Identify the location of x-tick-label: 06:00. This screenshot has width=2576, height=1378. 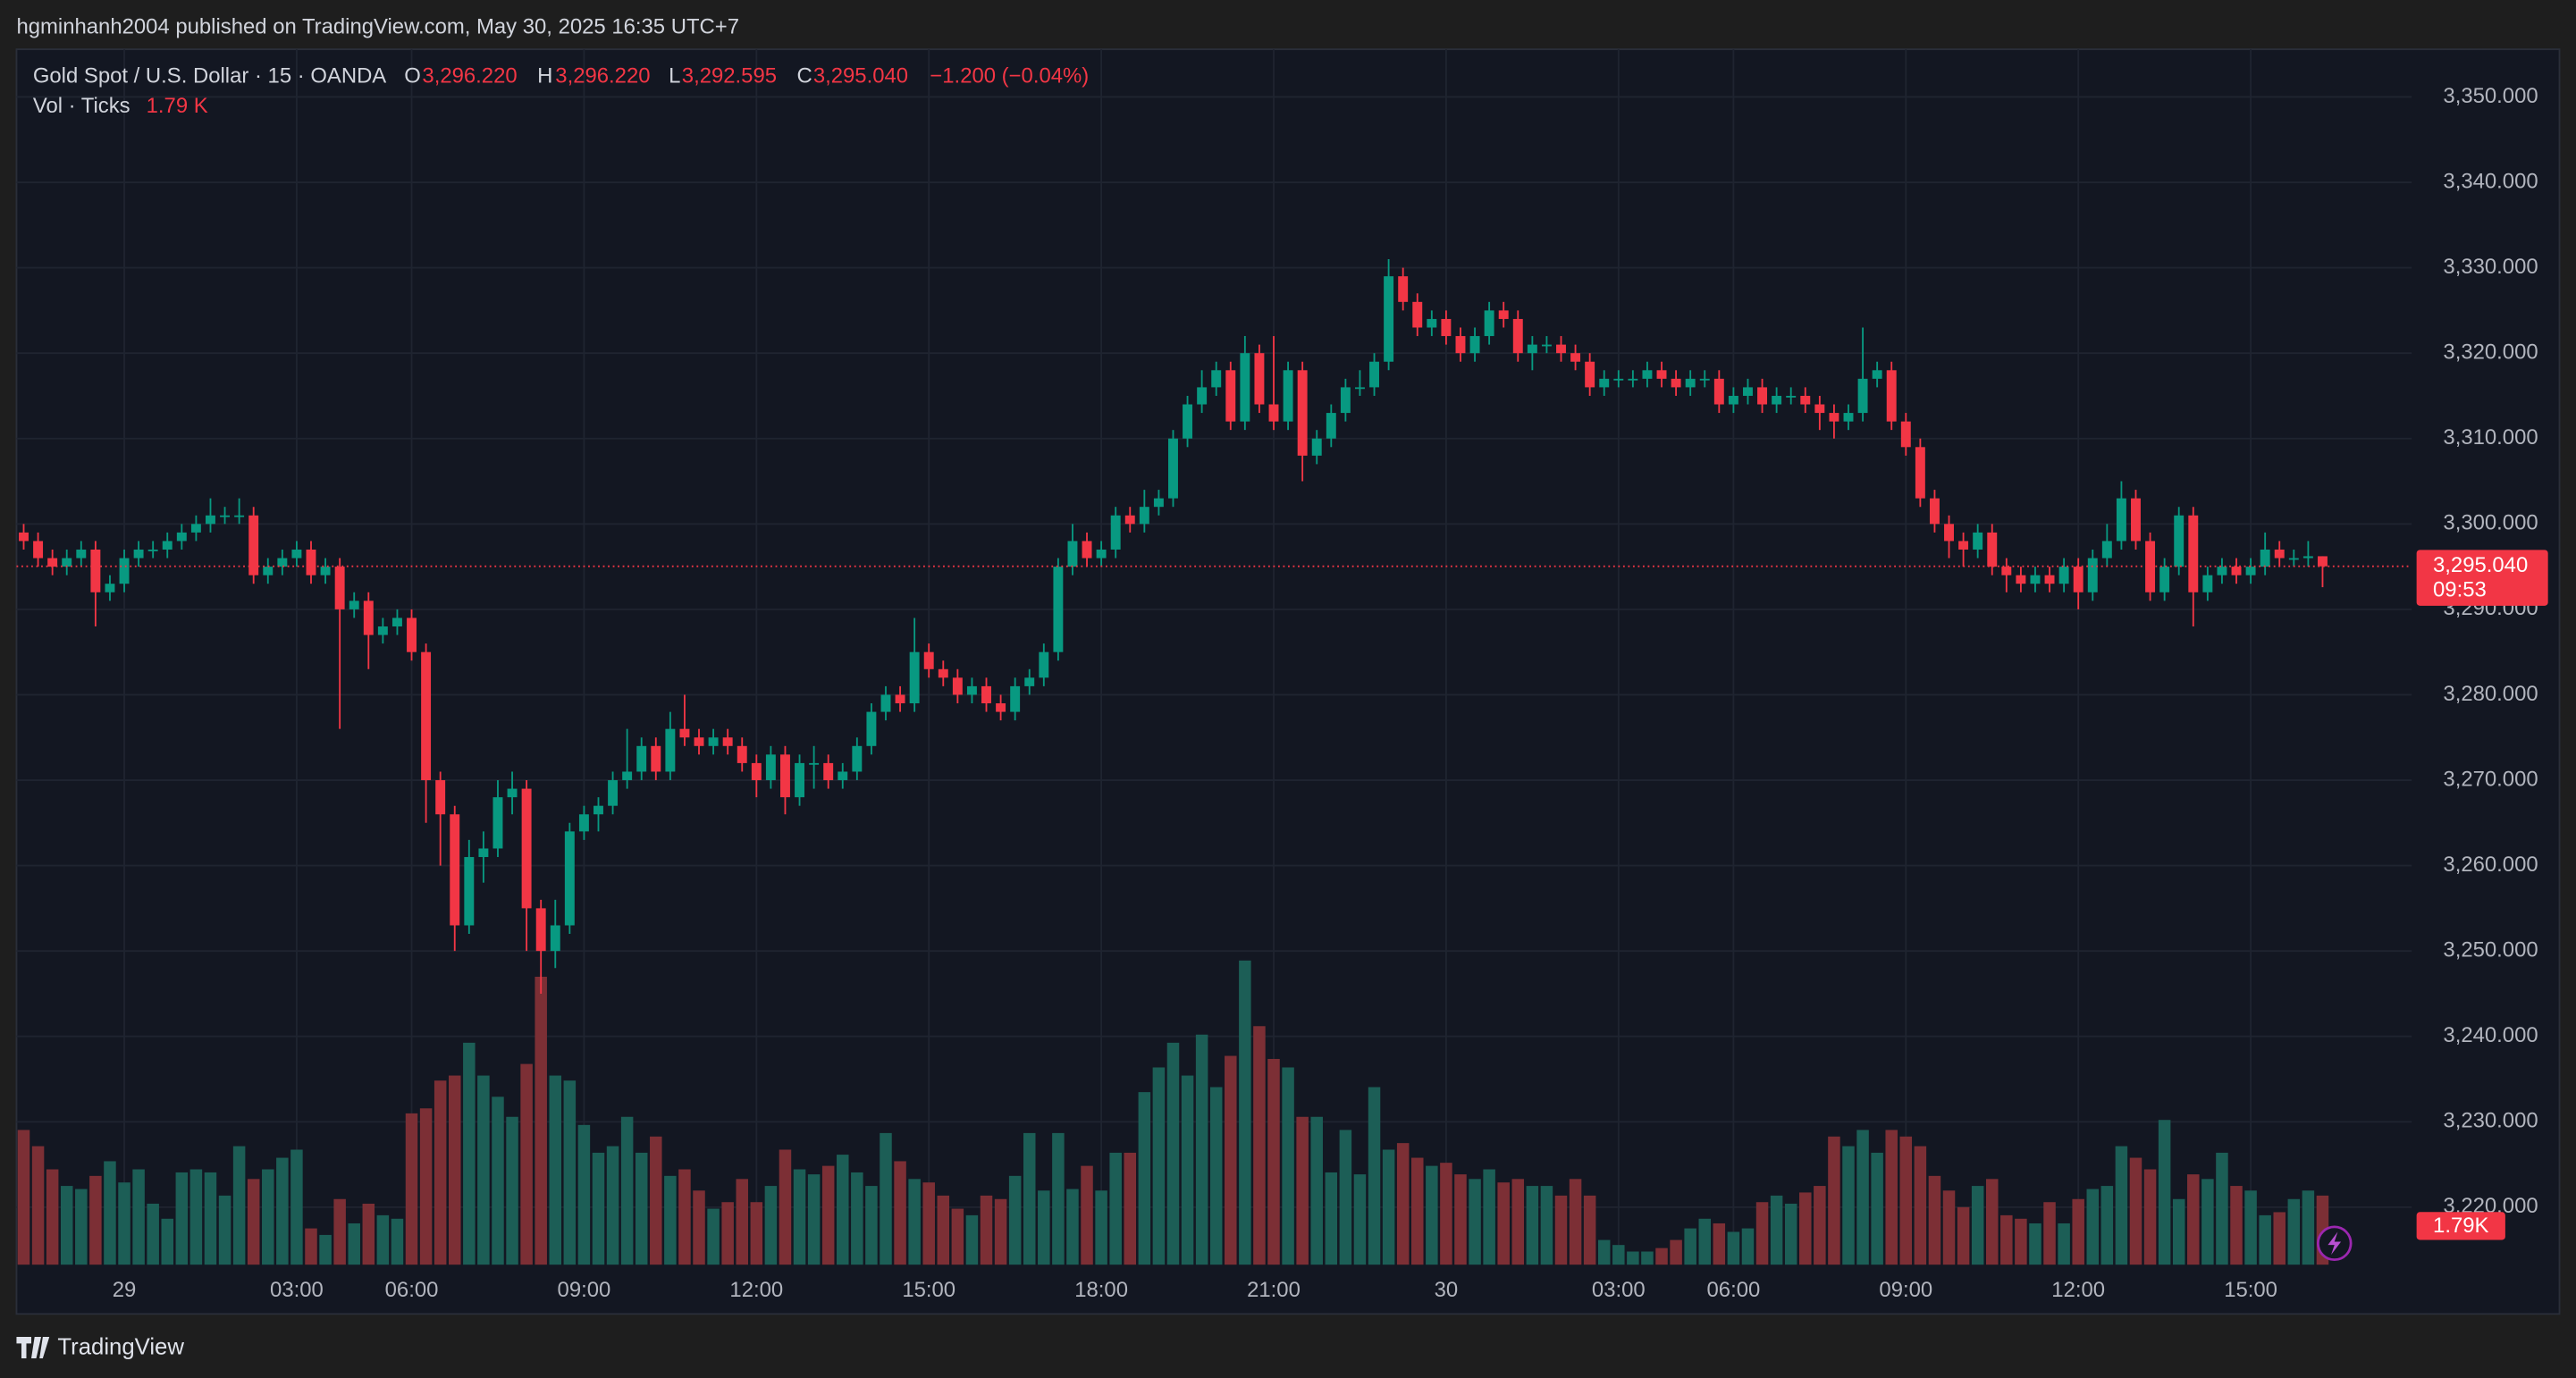
(1734, 1290).